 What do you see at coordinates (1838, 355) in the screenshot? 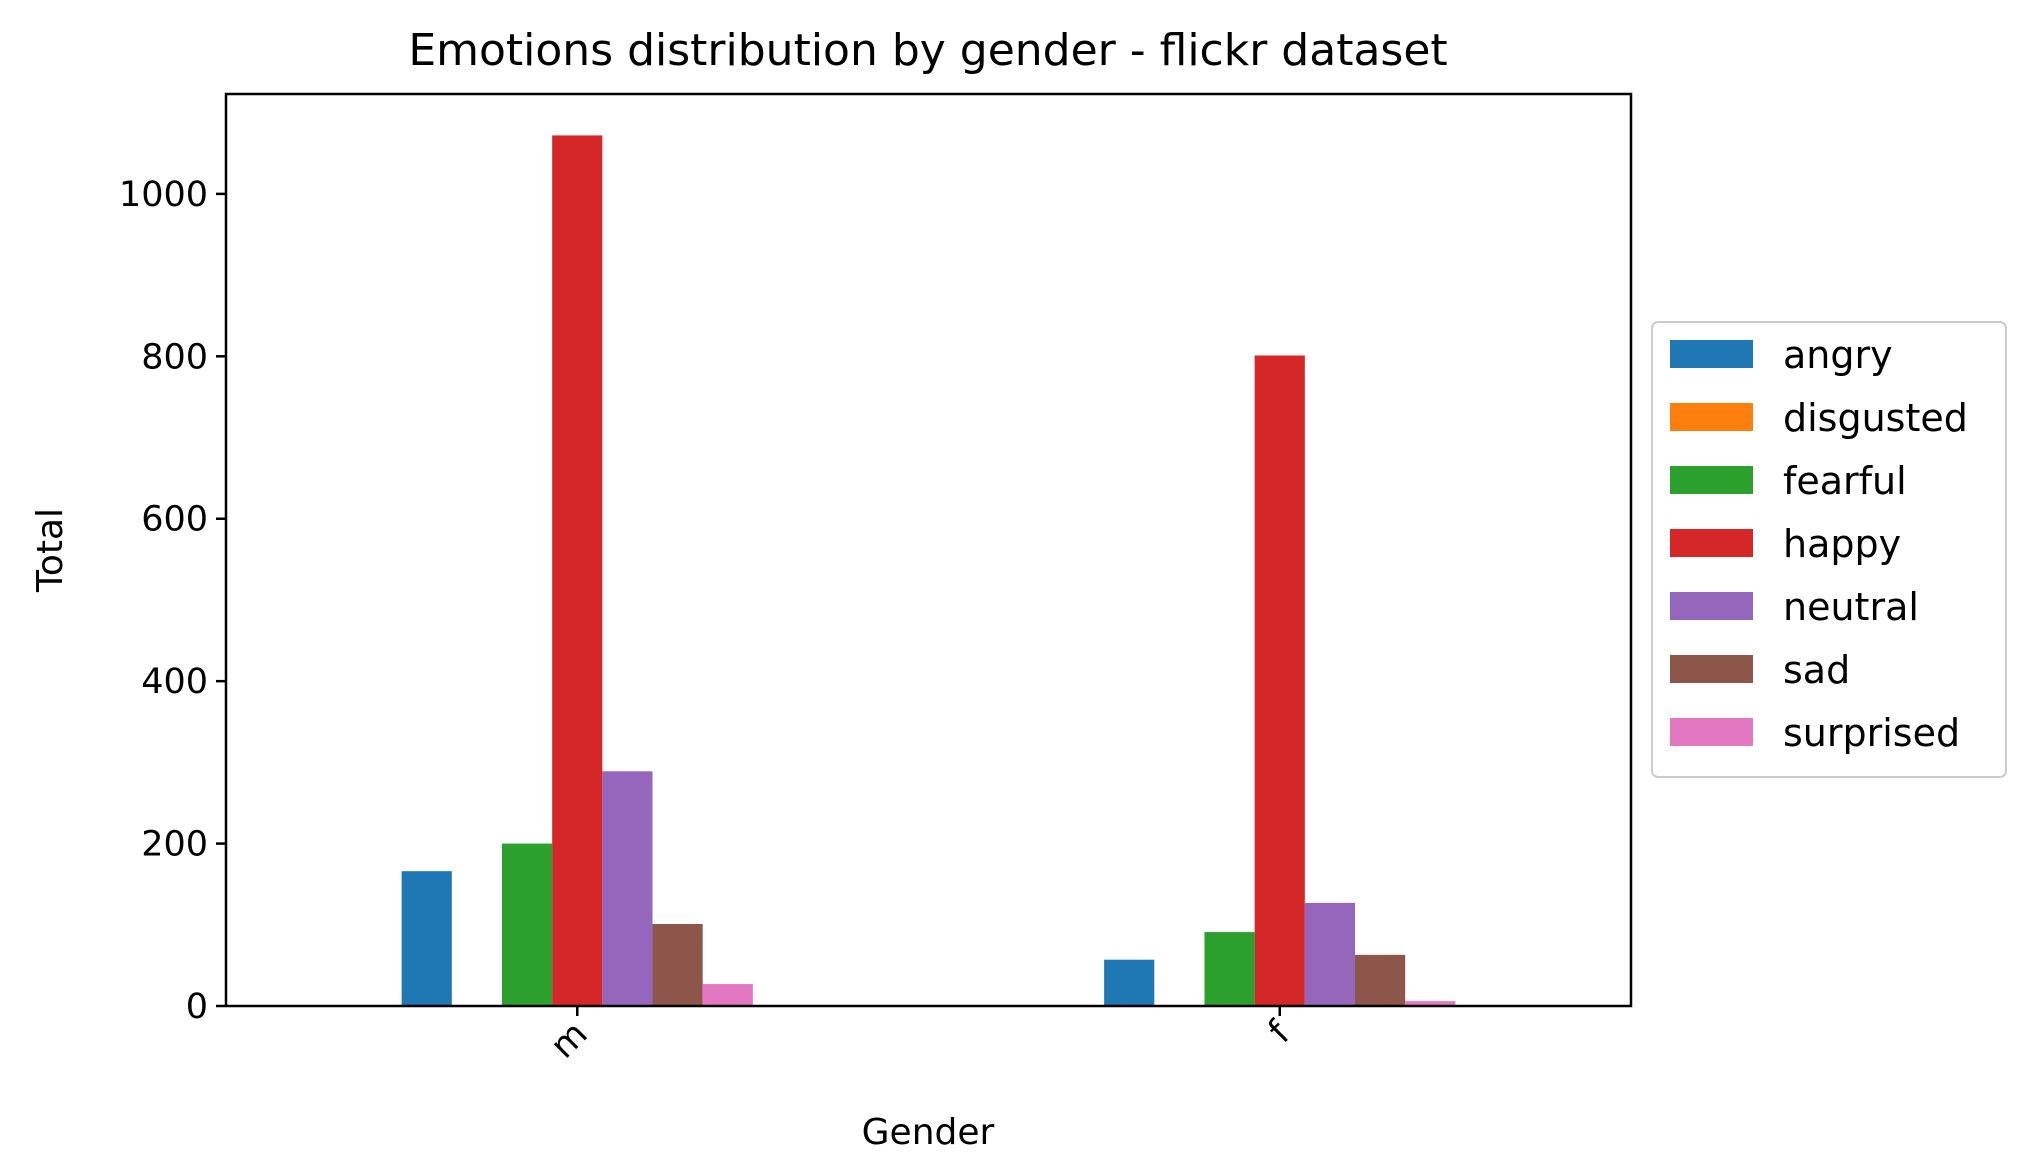
I see `legend-label-angry: angry` at bounding box center [1838, 355].